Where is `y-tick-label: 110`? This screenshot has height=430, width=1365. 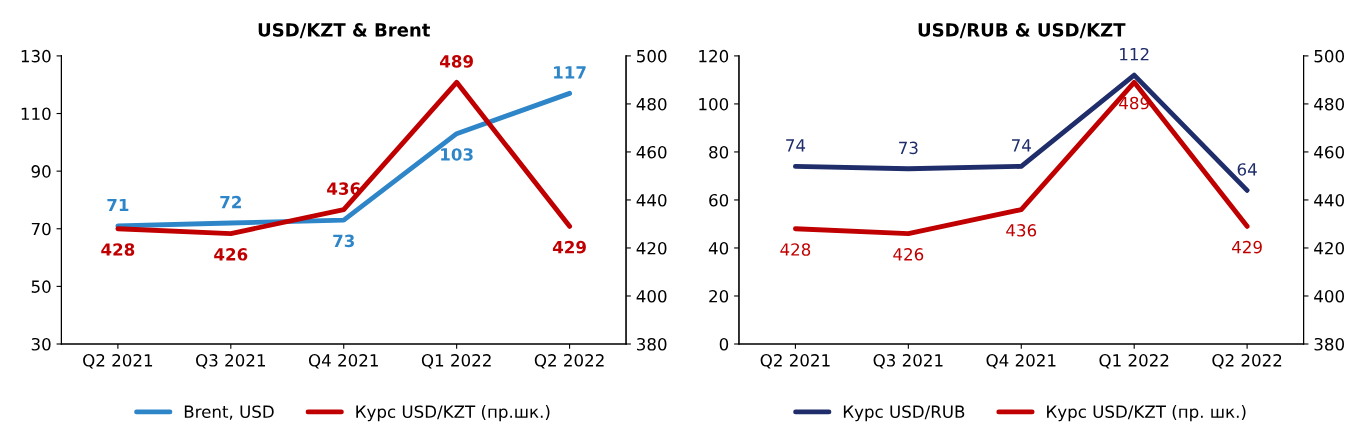
y-tick-label: 110 is located at coordinates (36, 114).